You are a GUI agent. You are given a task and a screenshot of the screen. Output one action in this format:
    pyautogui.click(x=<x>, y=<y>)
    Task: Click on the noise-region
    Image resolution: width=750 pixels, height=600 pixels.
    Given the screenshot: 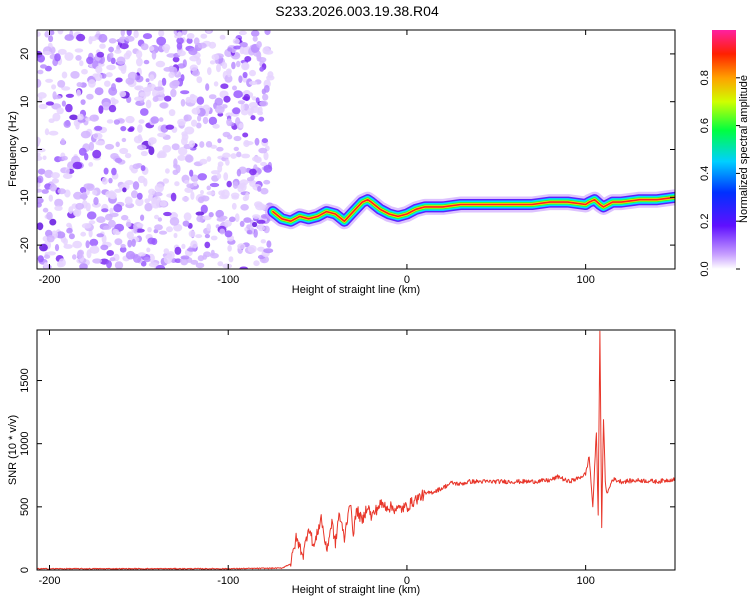 What is the action you would take?
    pyautogui.click(x=156, y=149)
    